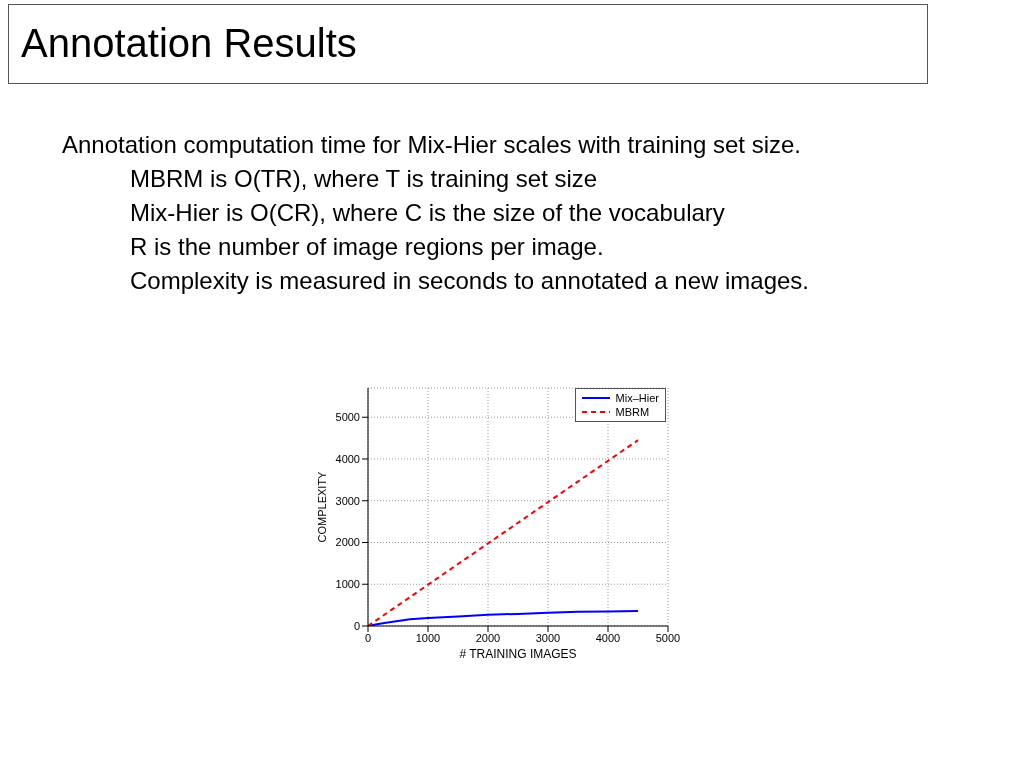 The height and width of the screenshot is (768, 1024). I want to click on legend-label: Mix–Hier, so click(637, 398).